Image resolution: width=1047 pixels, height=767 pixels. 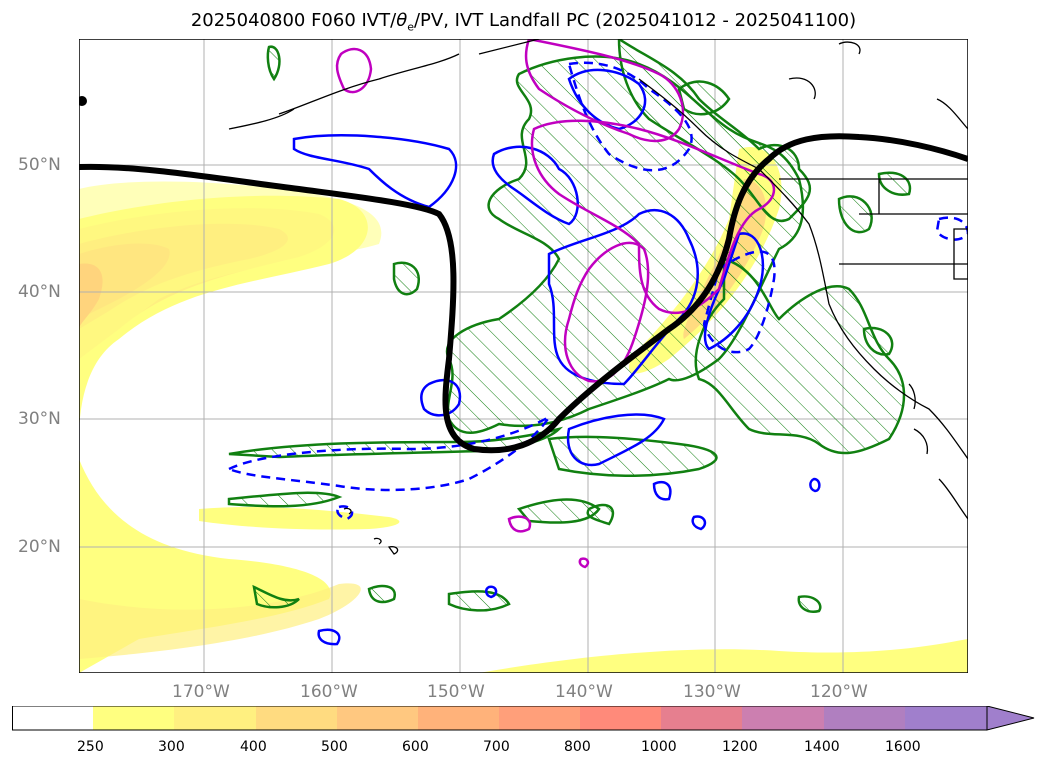 I want to click on lon-label-140w: 140°W, so click(x=584, y=692).